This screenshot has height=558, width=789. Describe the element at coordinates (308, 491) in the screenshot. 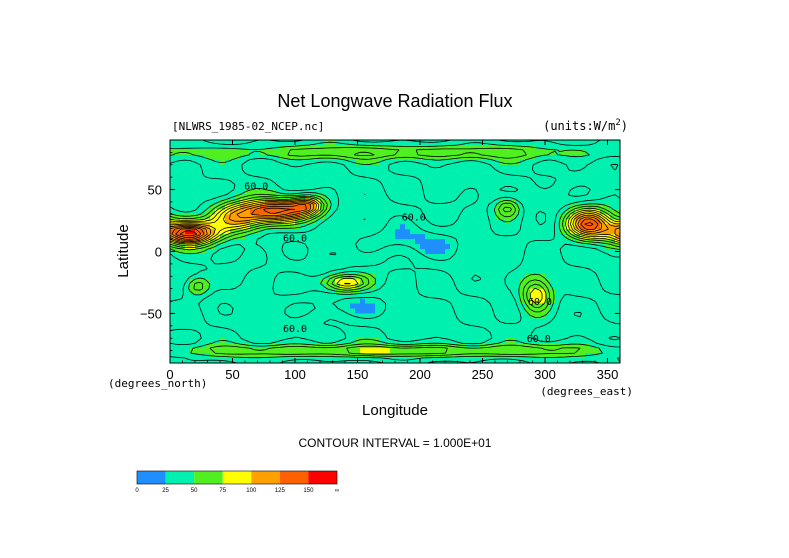

I see `colorbar-tick-label: 150` at that location.